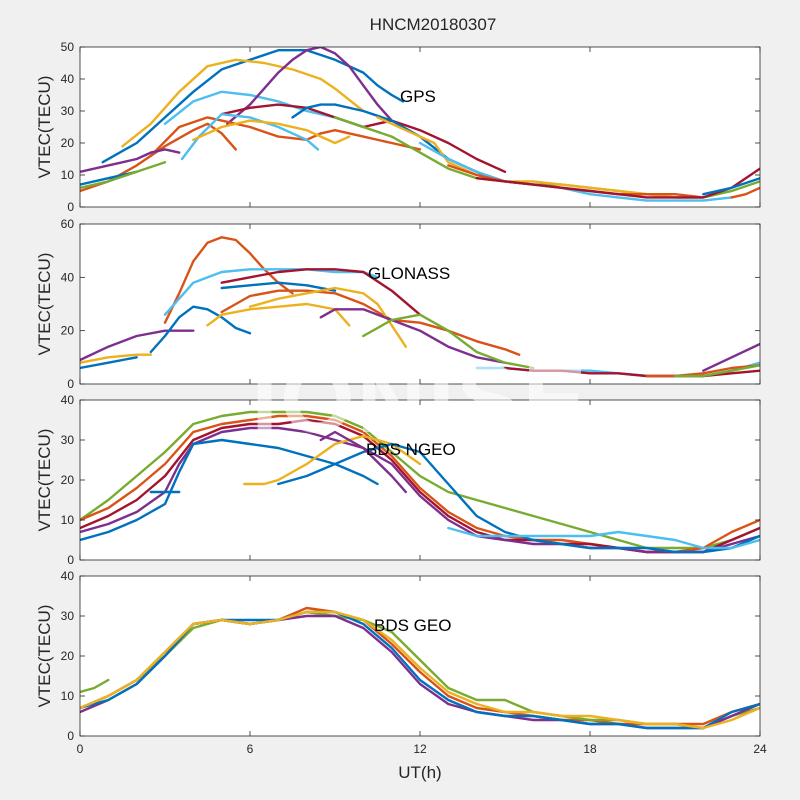 This screenshot has height=800, width=800. Describe the element at coordinates (68, 47) in the screenshot. I see `y-tick-label: 50` at that location.